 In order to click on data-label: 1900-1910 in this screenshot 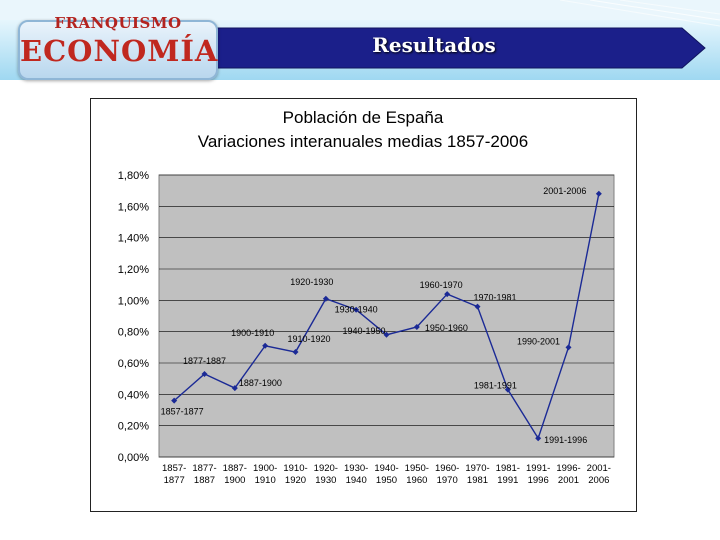, I will do `click(252, 333)`.